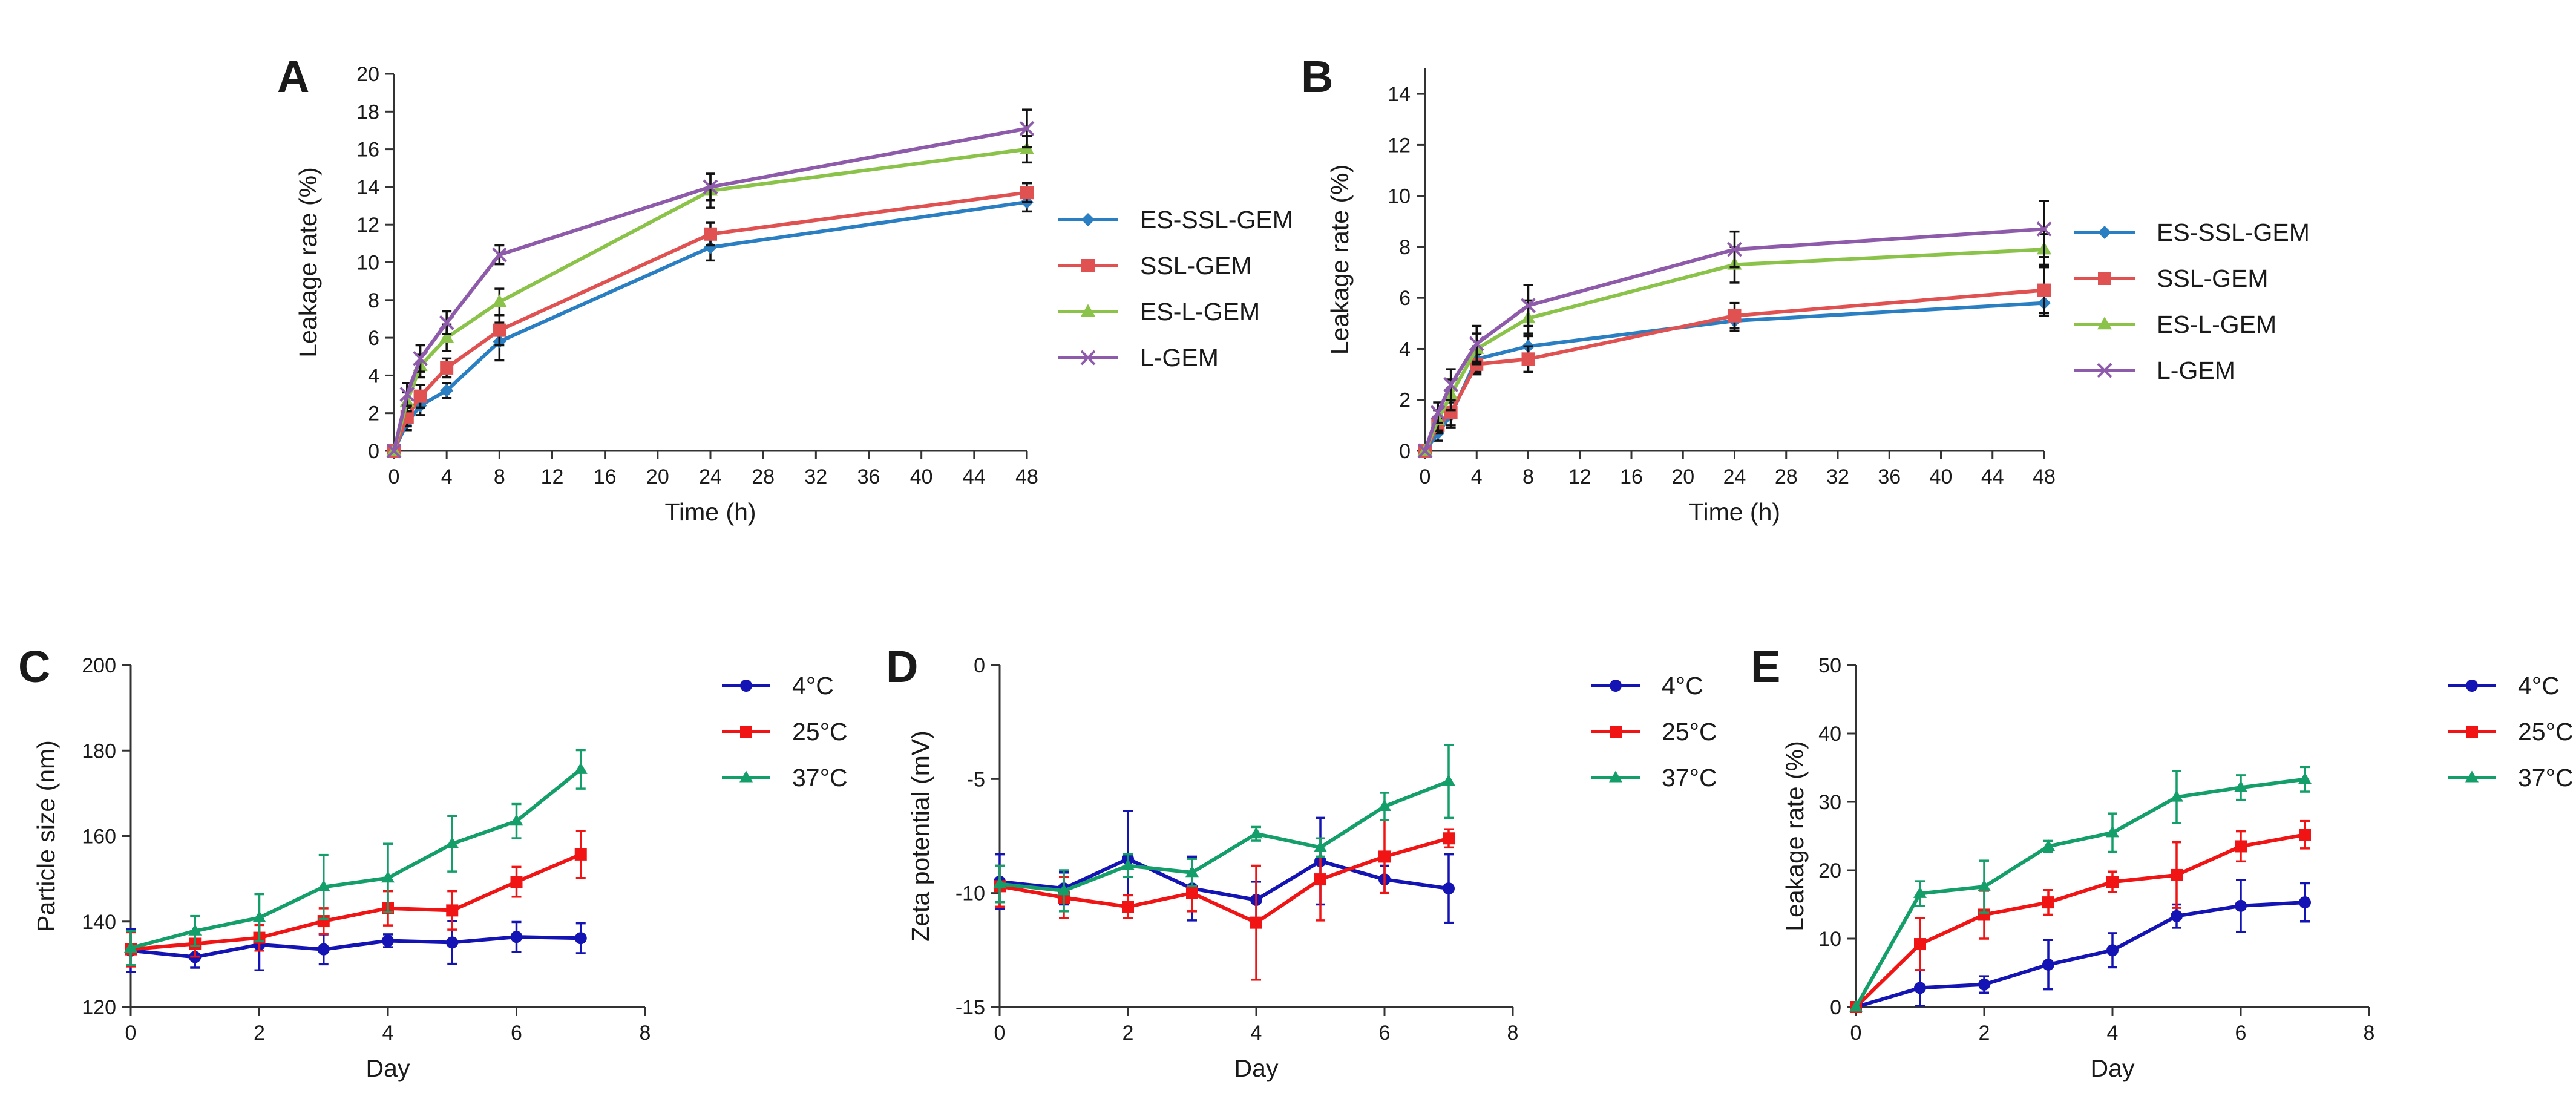  I want to click on legend-entry: SSL-GEM, so click(2171, 278).